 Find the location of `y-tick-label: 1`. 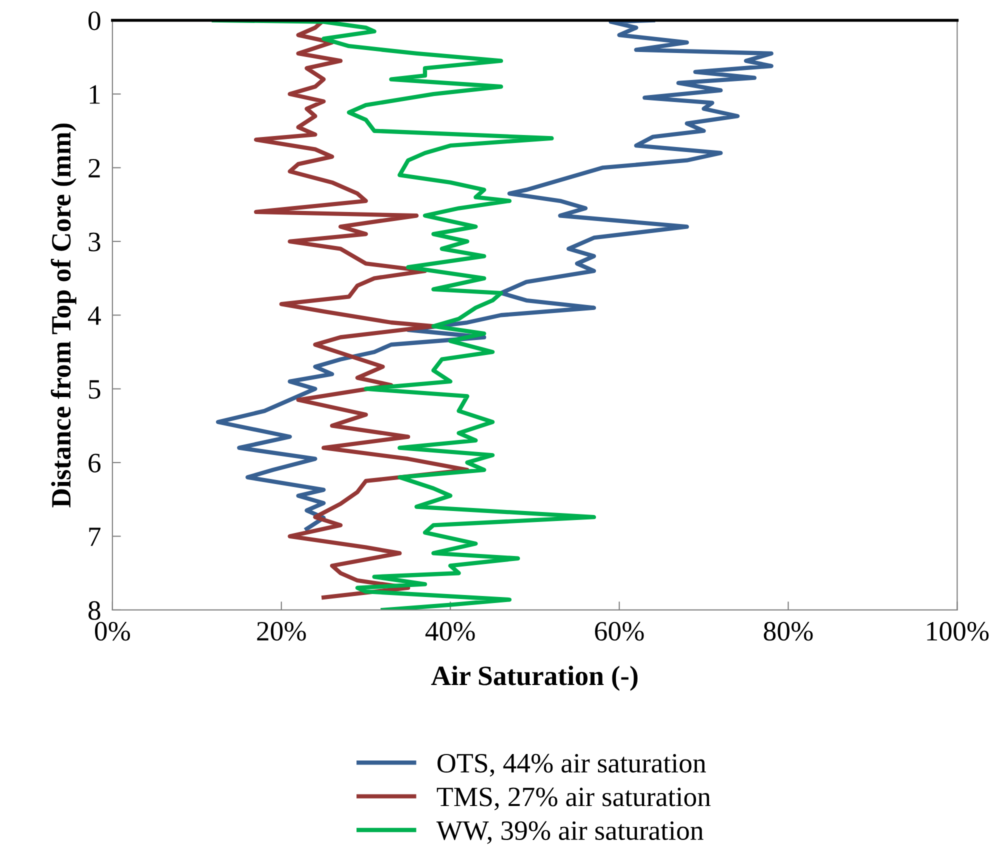

y-tick-label: 1 is located at coordinates (95, 94).